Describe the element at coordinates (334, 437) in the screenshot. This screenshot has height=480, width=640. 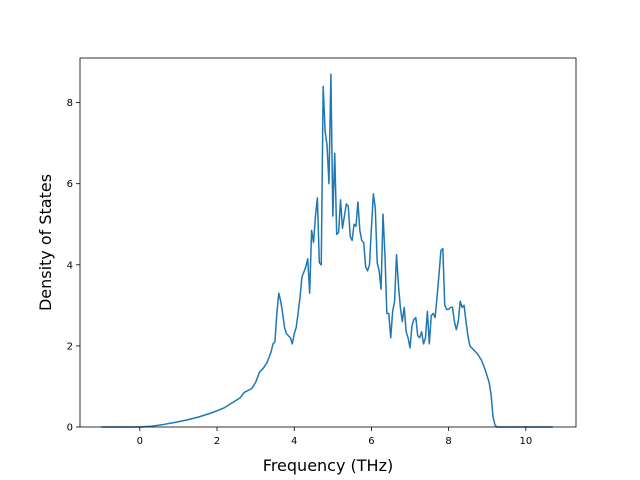
I see `x-ticks: 0 2 4 6 8 10` at that location.